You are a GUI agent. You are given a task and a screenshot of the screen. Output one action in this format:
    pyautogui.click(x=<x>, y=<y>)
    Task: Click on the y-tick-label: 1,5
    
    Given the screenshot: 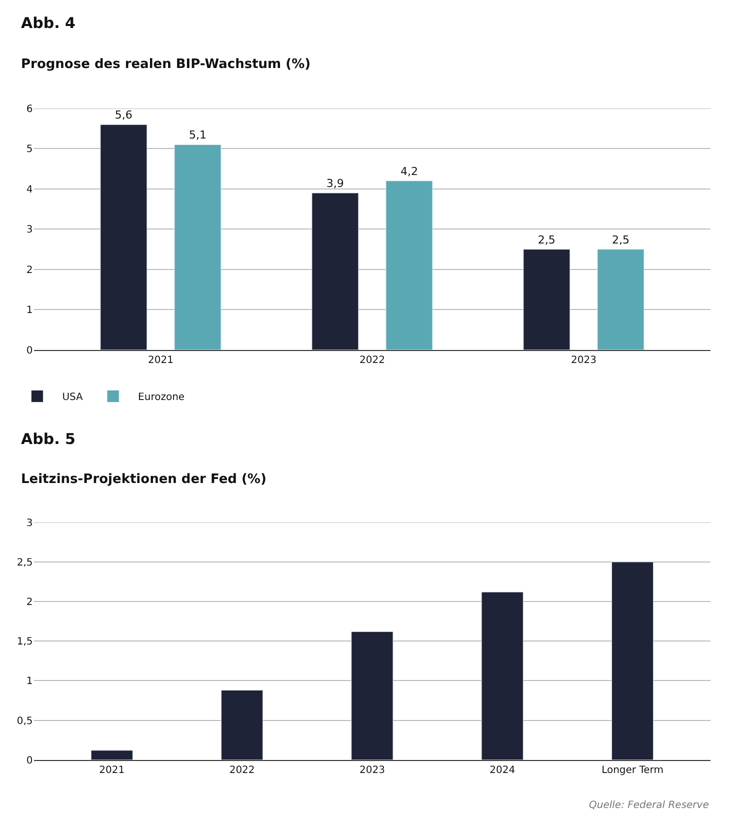 What is the action you would take?
    pyautogui.click(x=24, y=642)
    